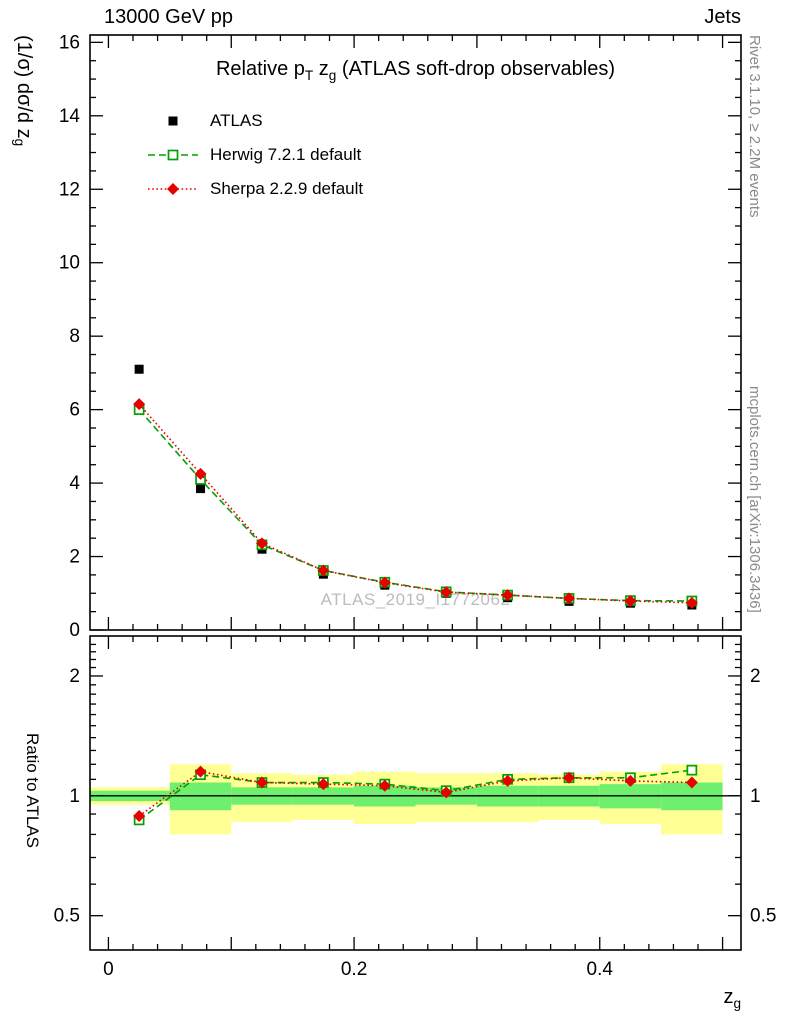 Image resolution: width=786 pixels, height=1024 pixels. Describe the element at coordinates (236, 120) in the screenshot. I see `legend-label: ATLAS` at that location.